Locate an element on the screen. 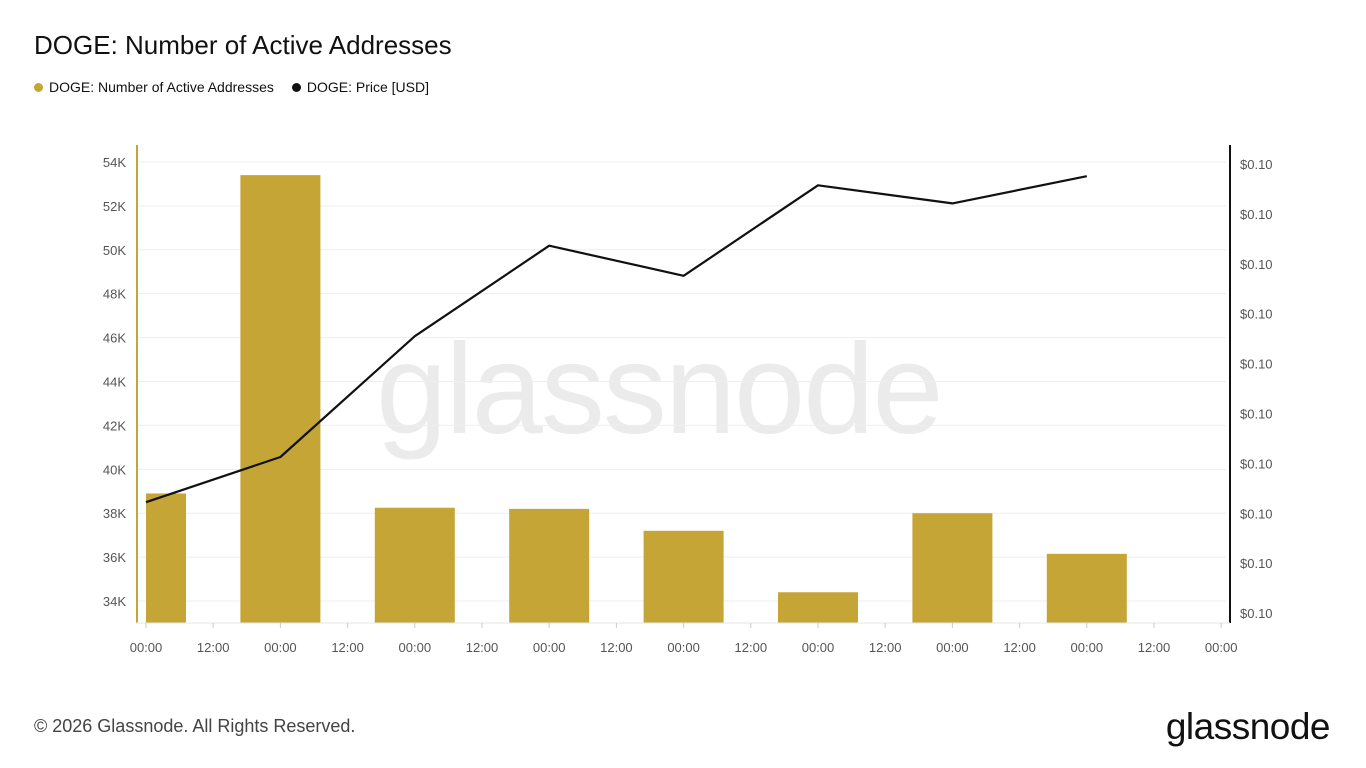 Image resolution: width=1366 pixels, height=768 pixels. y-left-tick-label: 48K is located at coordinates (114, 294).